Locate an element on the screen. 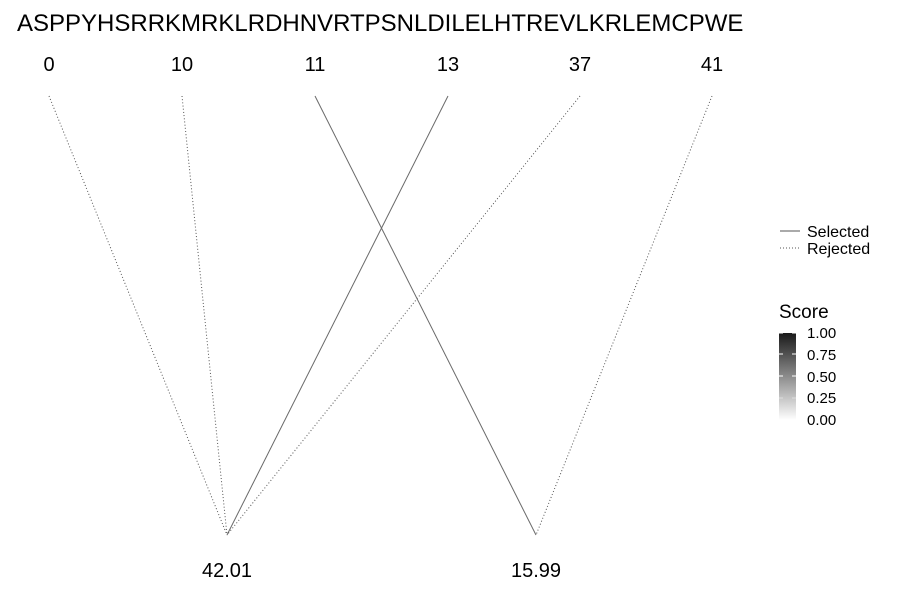 The image size is (900, 600). bottom-node-label: 15.99 is located at coordinates (536, 571).